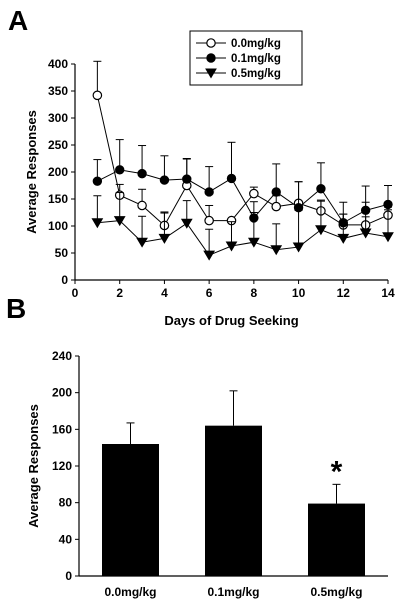 This screenshot has width=401, height=600. What do you see at coordinates (256, 74) in the screenshot?
I see `legend-label: 0.5mg/kg` at bounding box center [256, 74].